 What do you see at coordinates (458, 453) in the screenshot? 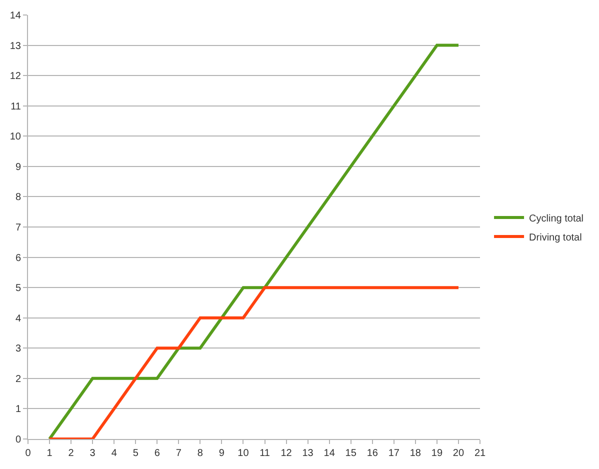
I see `x-tick-label: 20` at bounding box center [458, 453].